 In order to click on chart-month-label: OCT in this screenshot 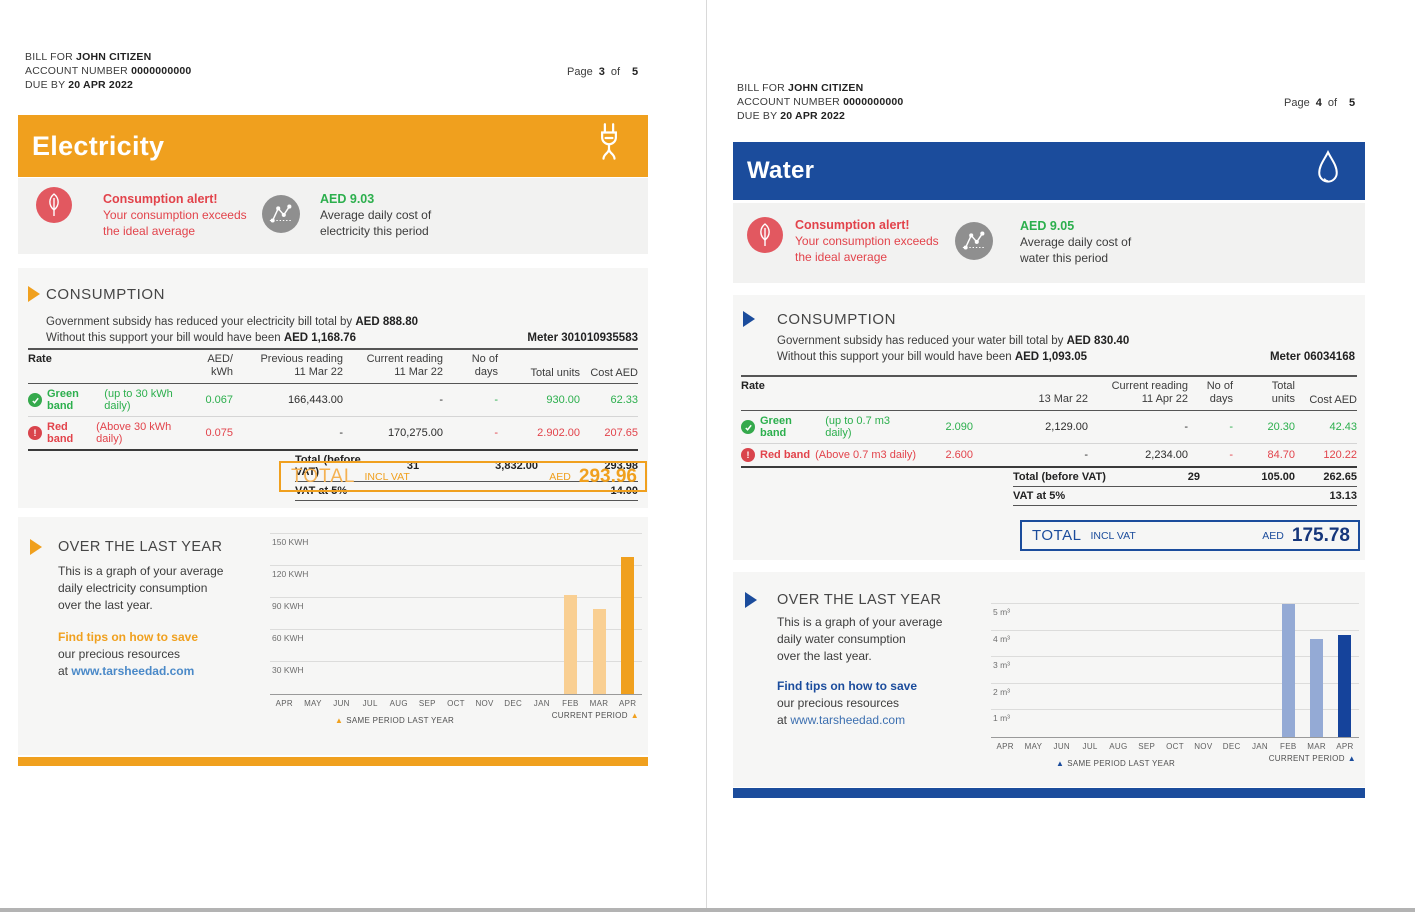, I will do `click(456, 703)`.